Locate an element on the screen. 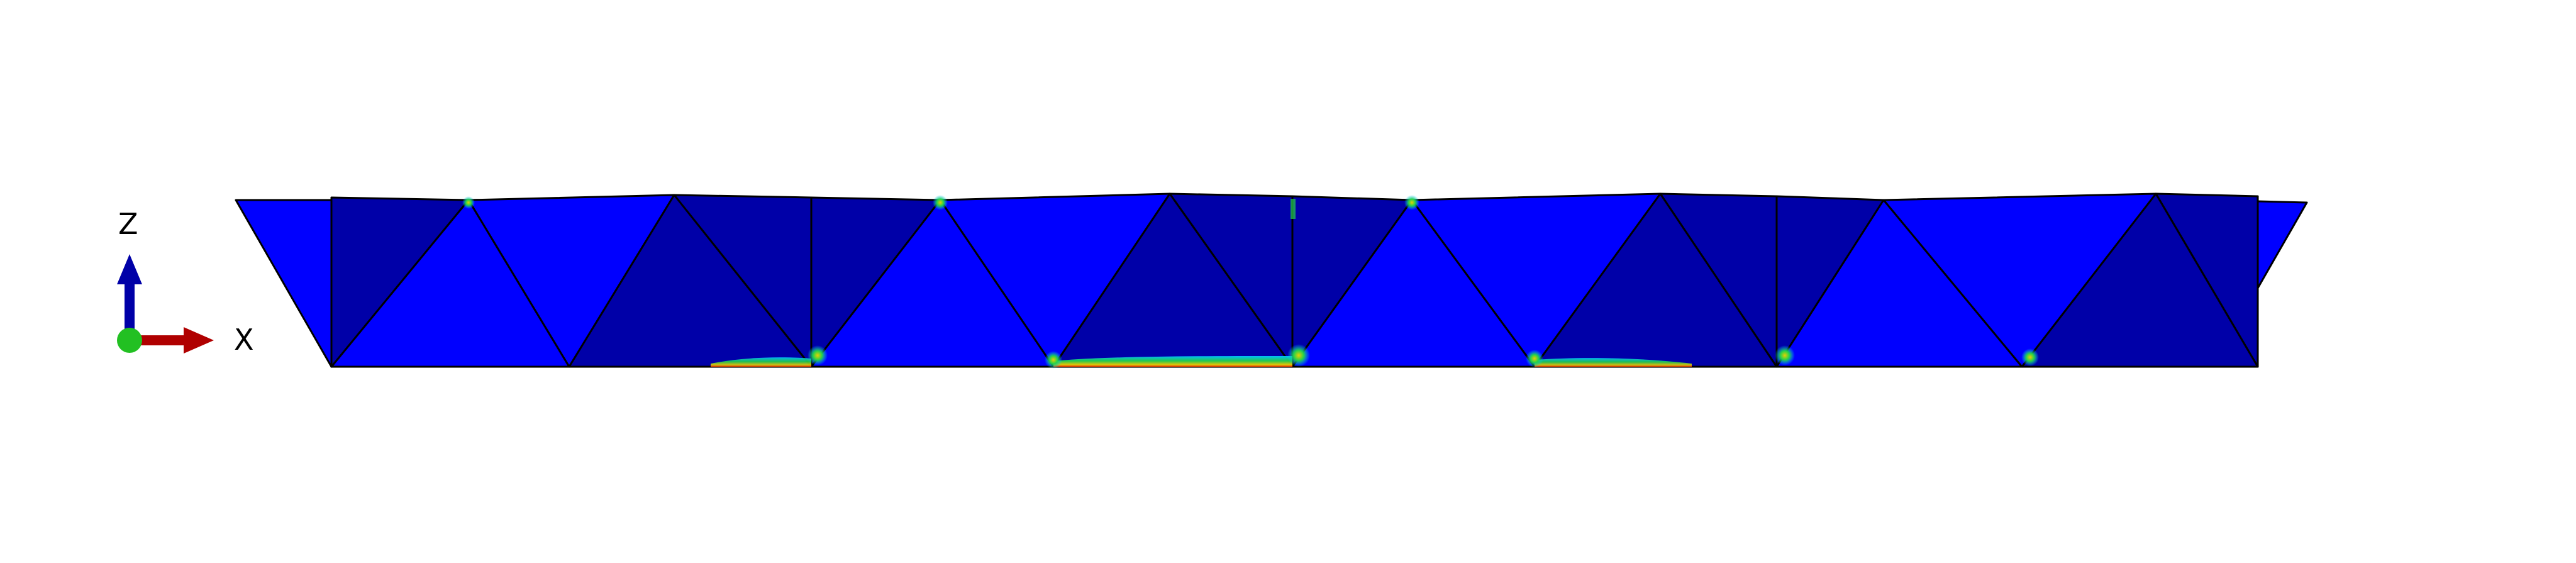 This screenshot has width=2576, height=563. axis-triad: Z X is located at coordinates (185, 282).